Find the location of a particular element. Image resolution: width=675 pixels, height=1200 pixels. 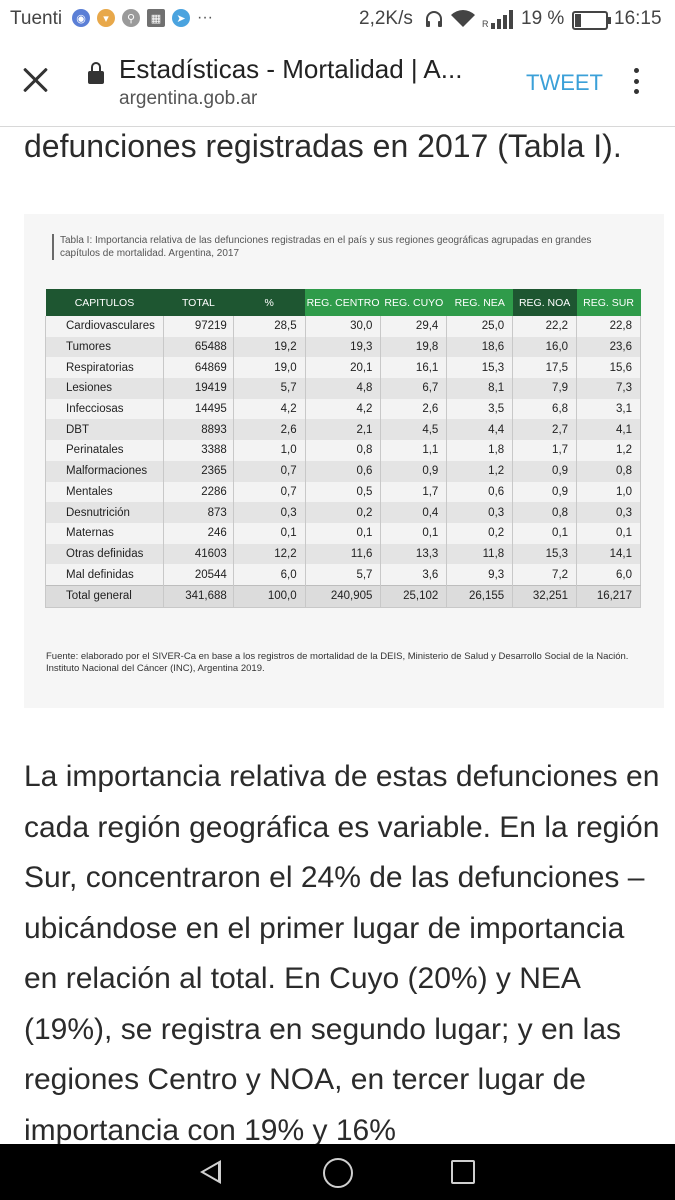

table-cell: 64869 is located at coordinates (198, 368).